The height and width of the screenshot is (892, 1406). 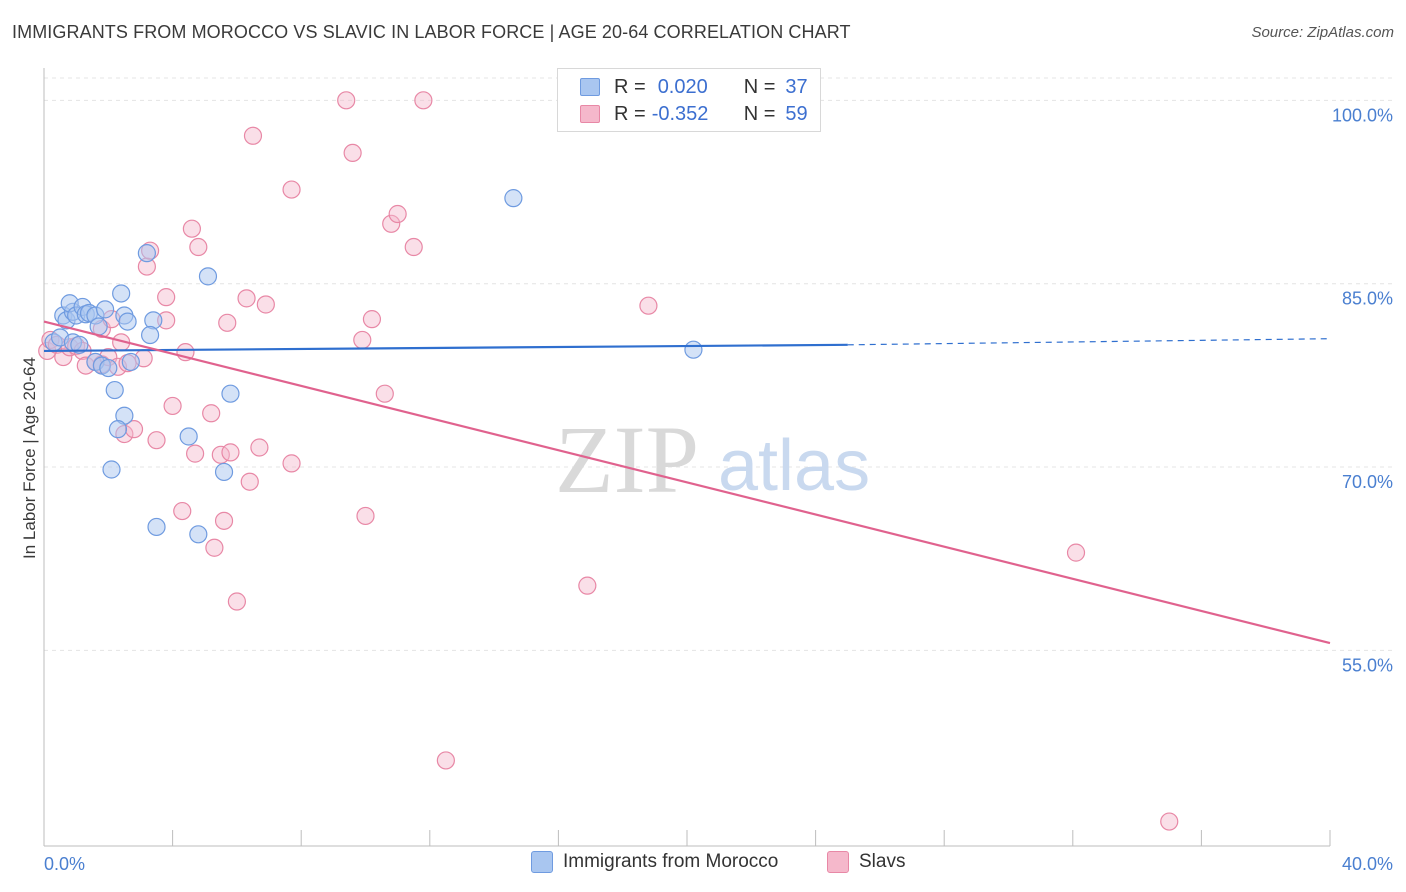 I want to click on watermark-zip: ZIP, so click(x=627, y=459).